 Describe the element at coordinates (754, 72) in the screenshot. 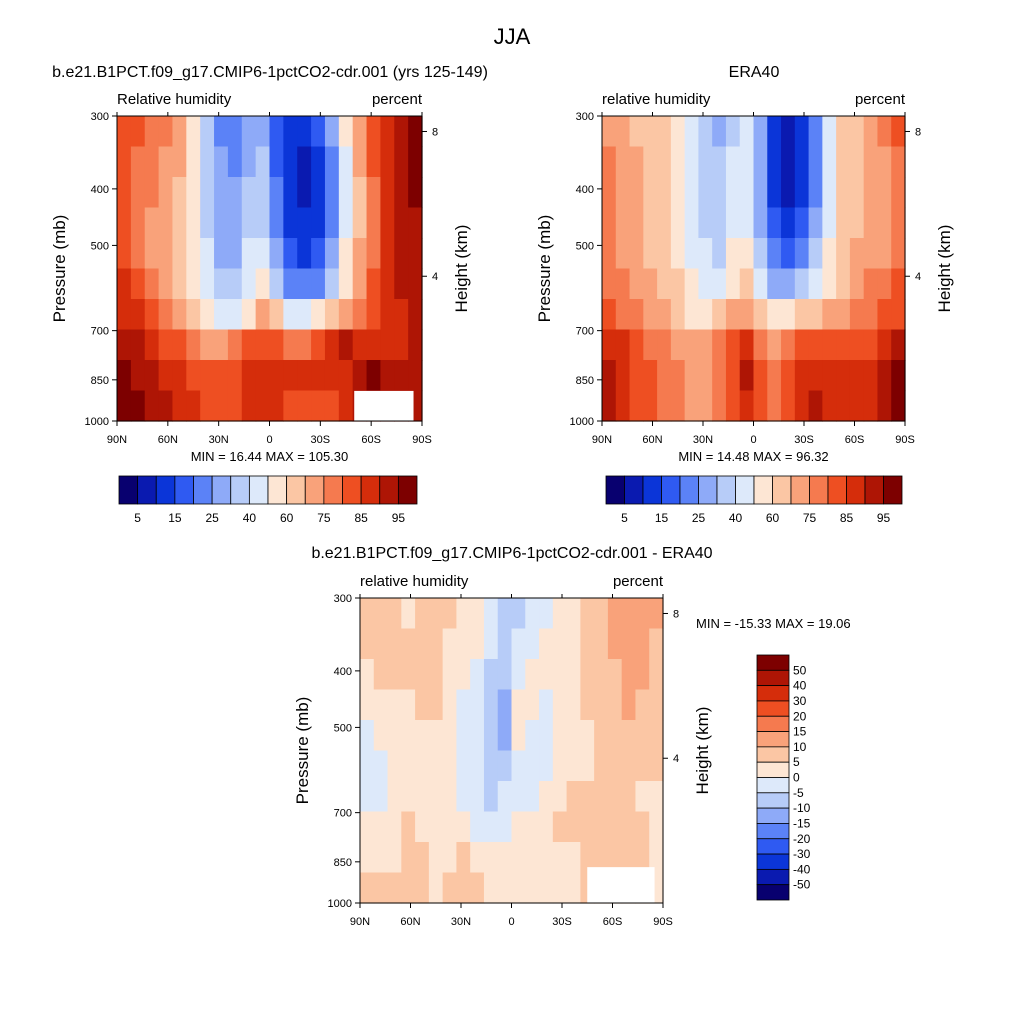

I see `panel-title: ERA40` at that location.